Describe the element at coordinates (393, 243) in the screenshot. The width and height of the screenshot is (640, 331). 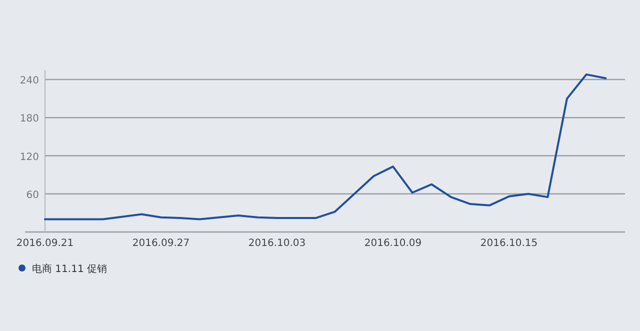
I see `x-tick-label: 2016.10.09` at that location.